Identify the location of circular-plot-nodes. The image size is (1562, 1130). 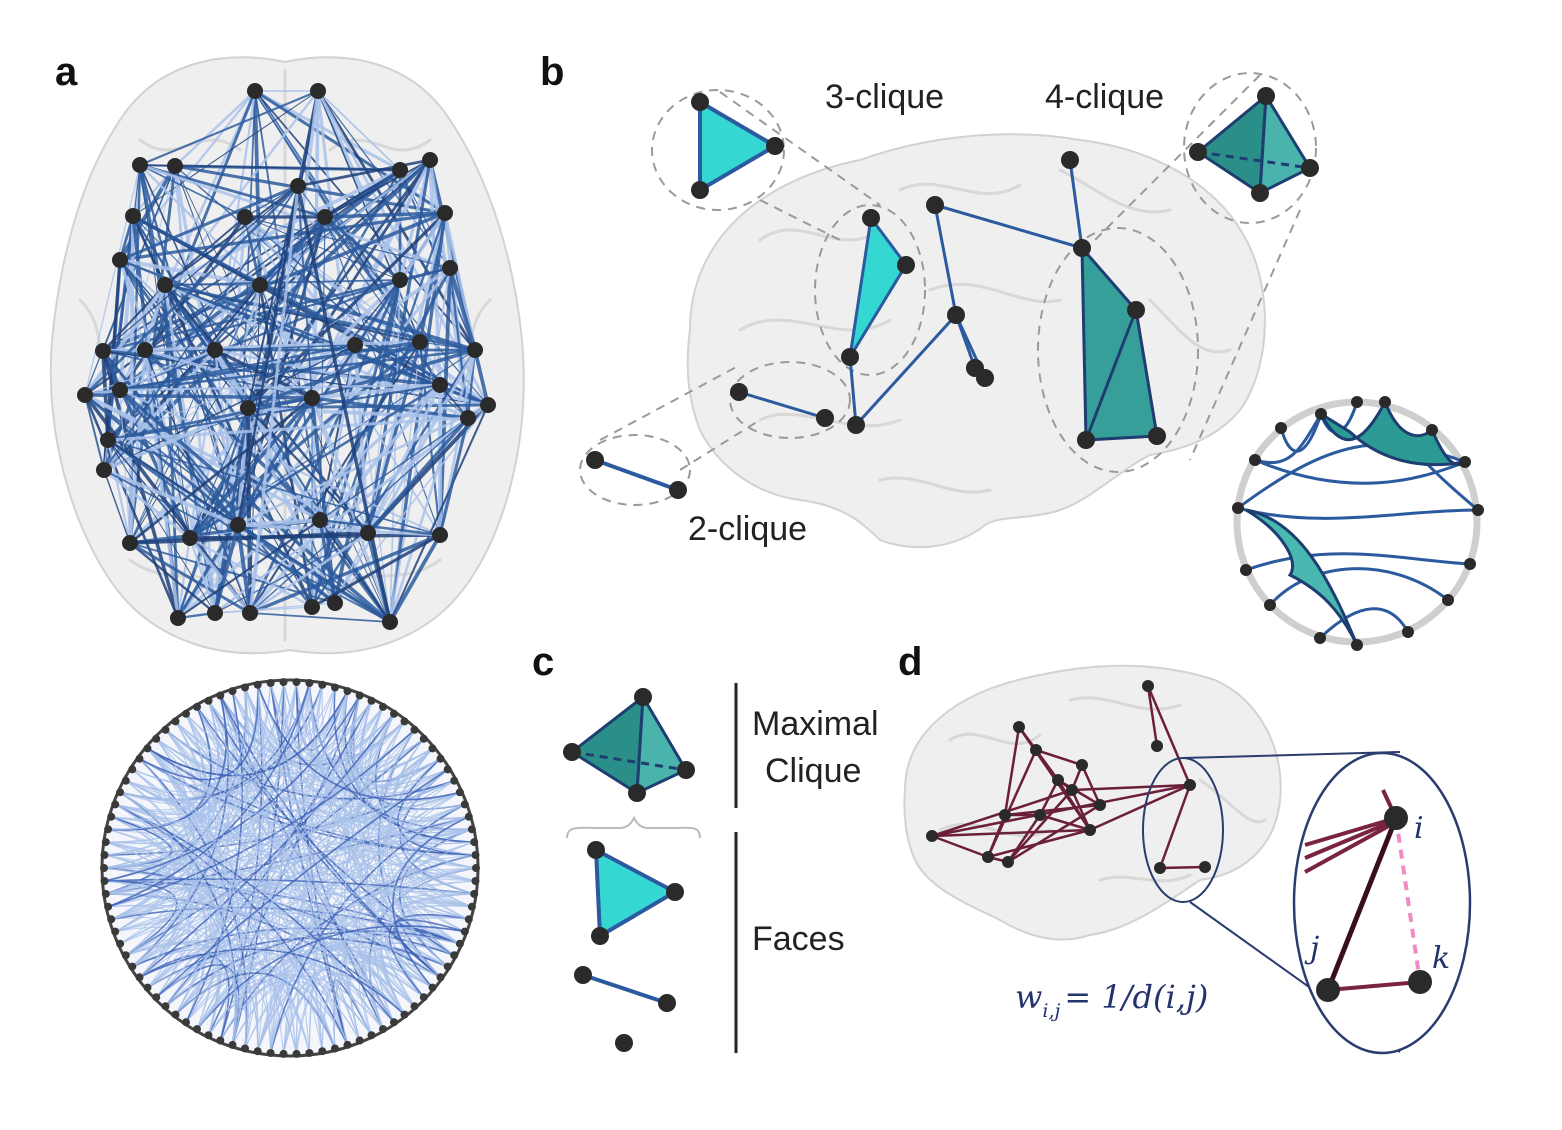
(290, 868).